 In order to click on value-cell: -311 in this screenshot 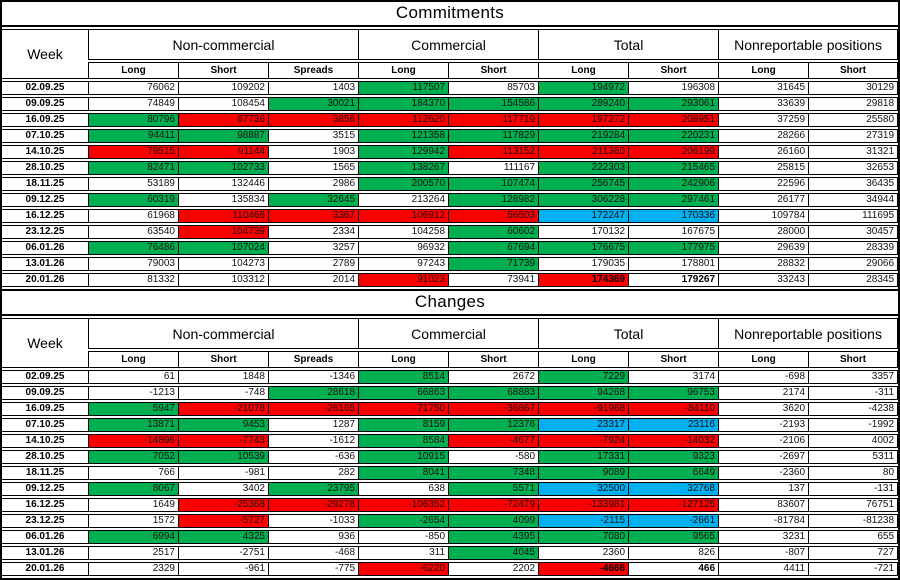, I will do `click(853, 393)`.